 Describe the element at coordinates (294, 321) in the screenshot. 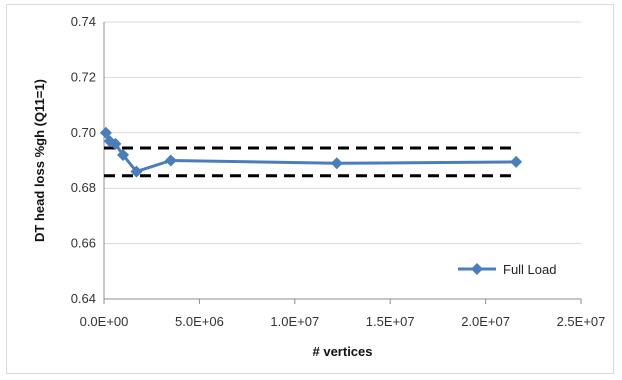

I see `x-tick-label: 1.0E+07` at that location.